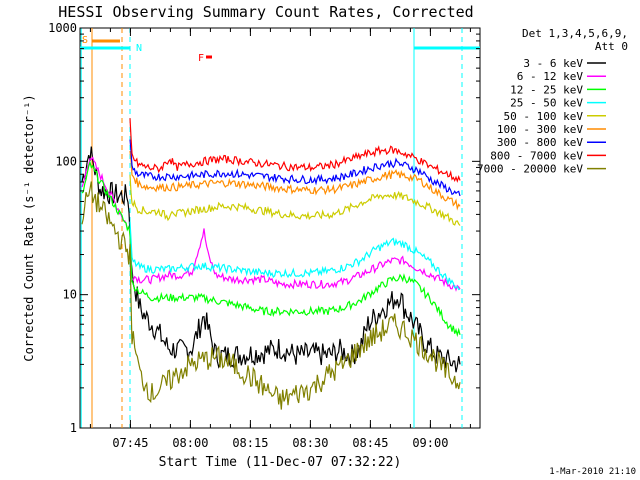  Describe the element at coordinates (130, 443) in the screenshot. I see `x-tick-label-0: 07:45` at that location.